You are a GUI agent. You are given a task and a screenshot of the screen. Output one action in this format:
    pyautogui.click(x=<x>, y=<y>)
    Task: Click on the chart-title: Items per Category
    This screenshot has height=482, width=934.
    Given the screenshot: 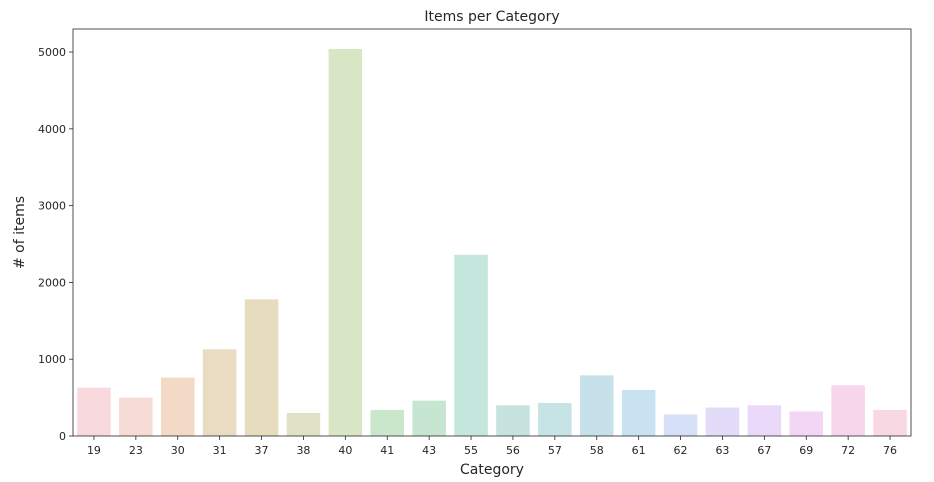 What is the action you would take?
    pyautogui.click(x=491, y=17)
    